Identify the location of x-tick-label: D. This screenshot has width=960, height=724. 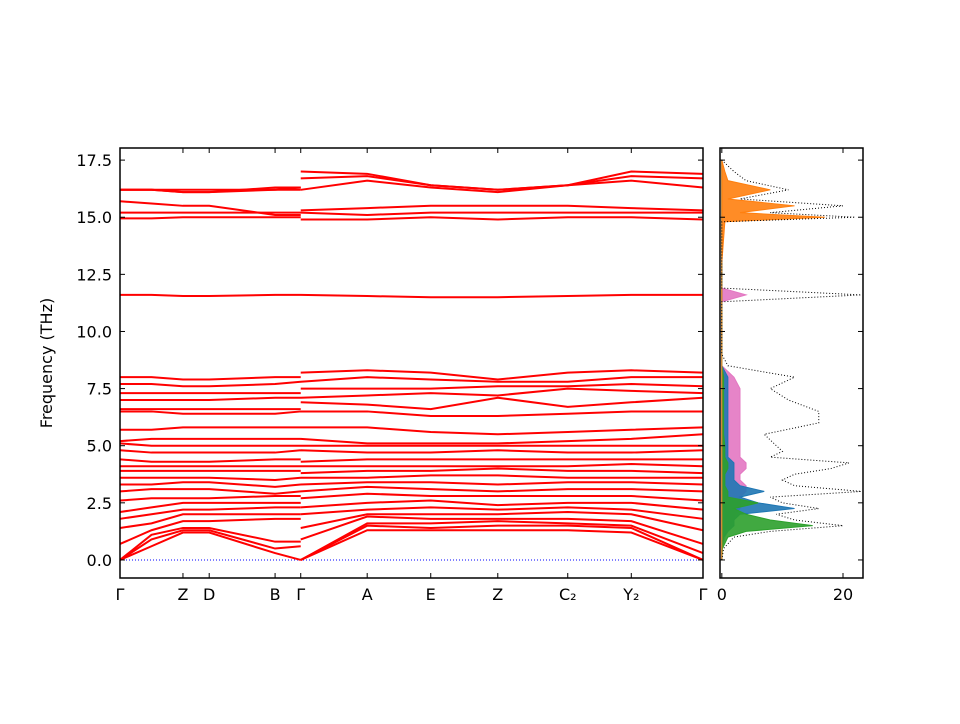
(209, 594).